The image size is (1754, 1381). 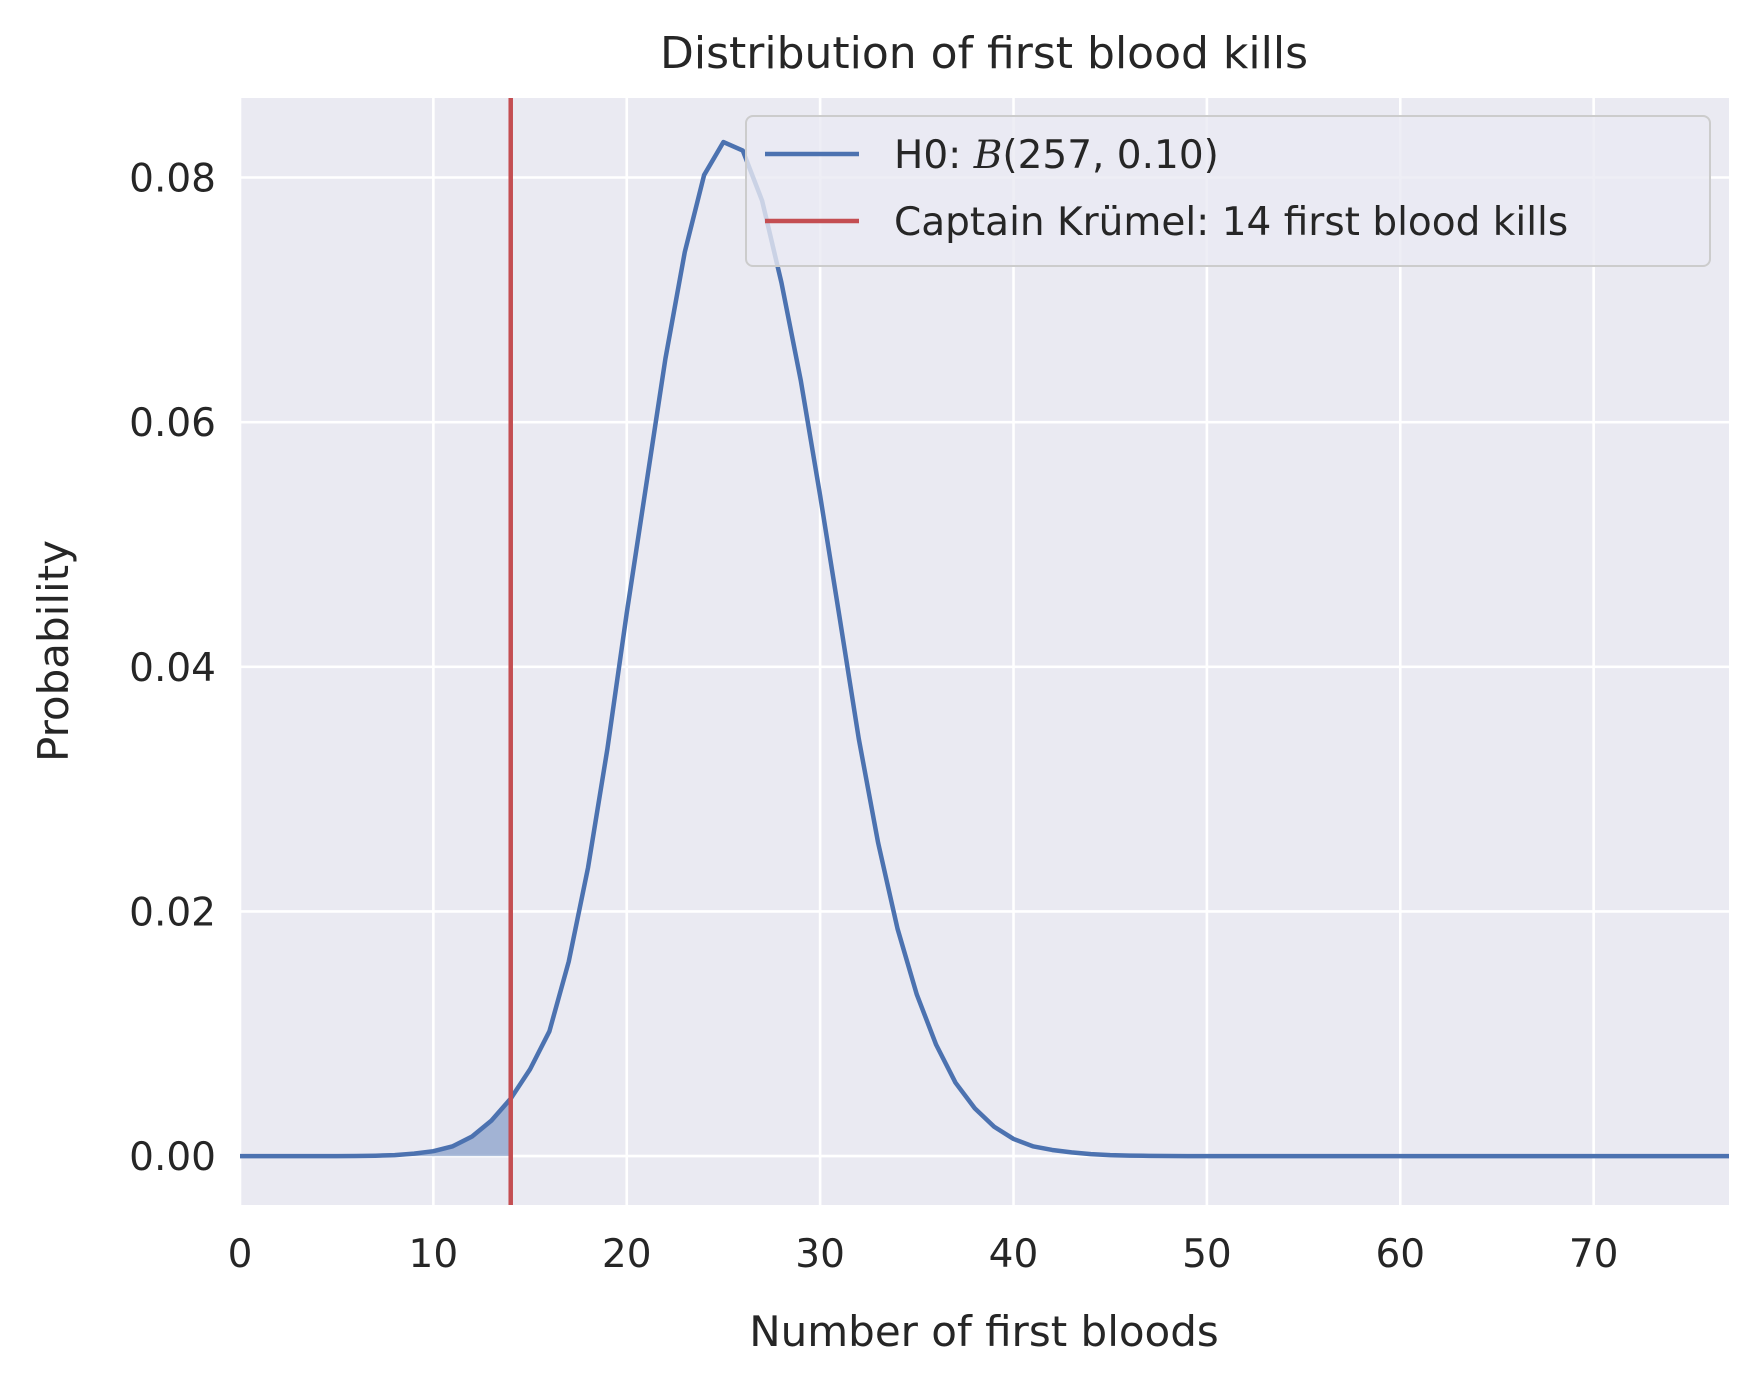 What do you see at coordinates (820, 1254) in the screenshot?
I see `x-tick-label: 30` at bounding box center [820, 1254].